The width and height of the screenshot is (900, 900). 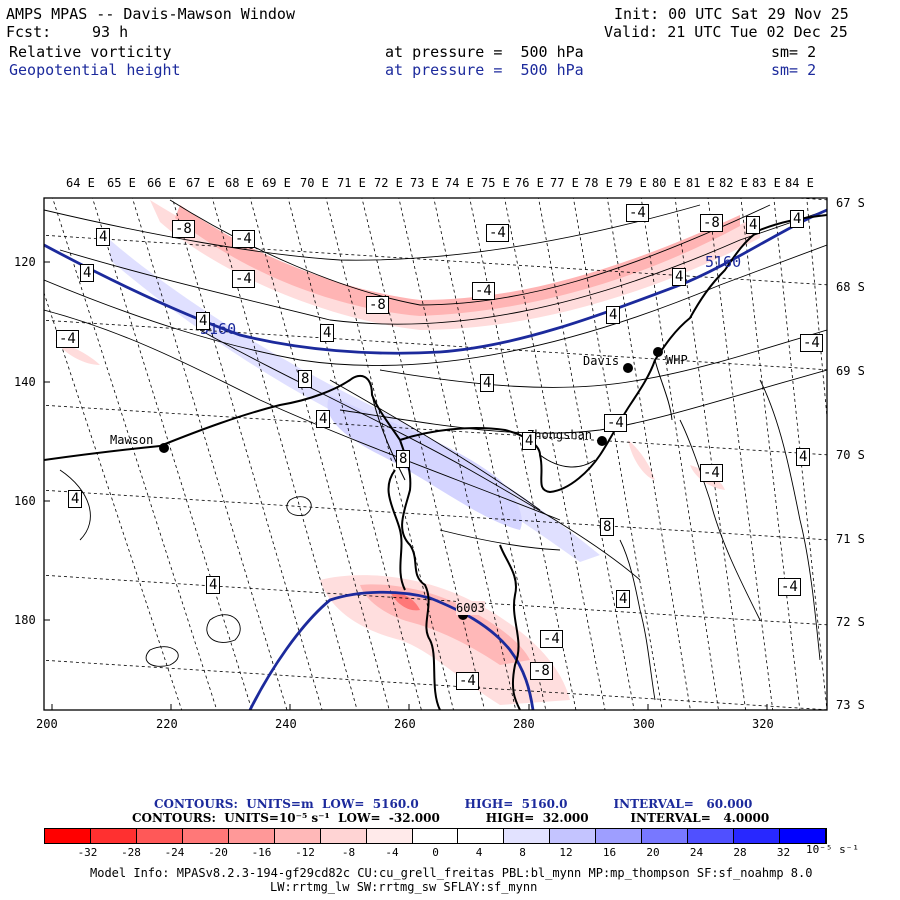 I want to click on field2-name: Geopotential height, so click(x=95, y=70).